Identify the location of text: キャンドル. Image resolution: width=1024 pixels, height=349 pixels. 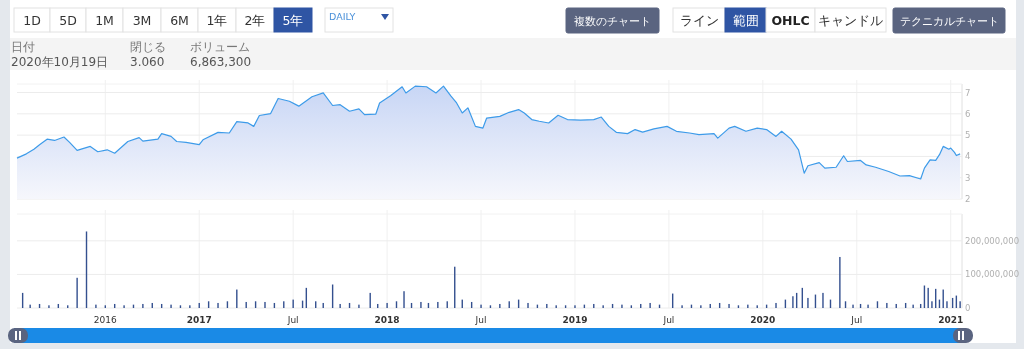
(850, 20).